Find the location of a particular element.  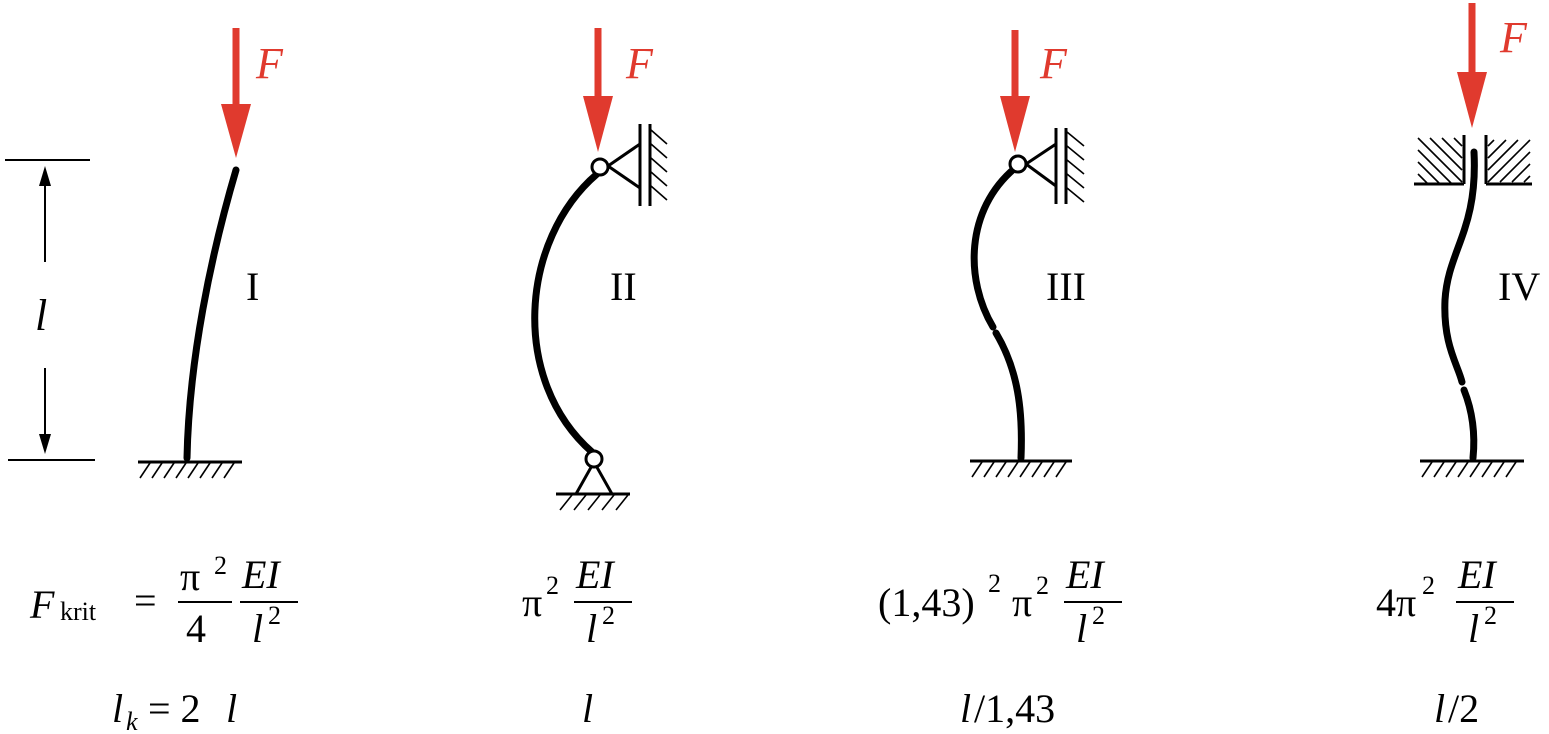

fixed-support-I-icon is located at coordinates (190, 469).